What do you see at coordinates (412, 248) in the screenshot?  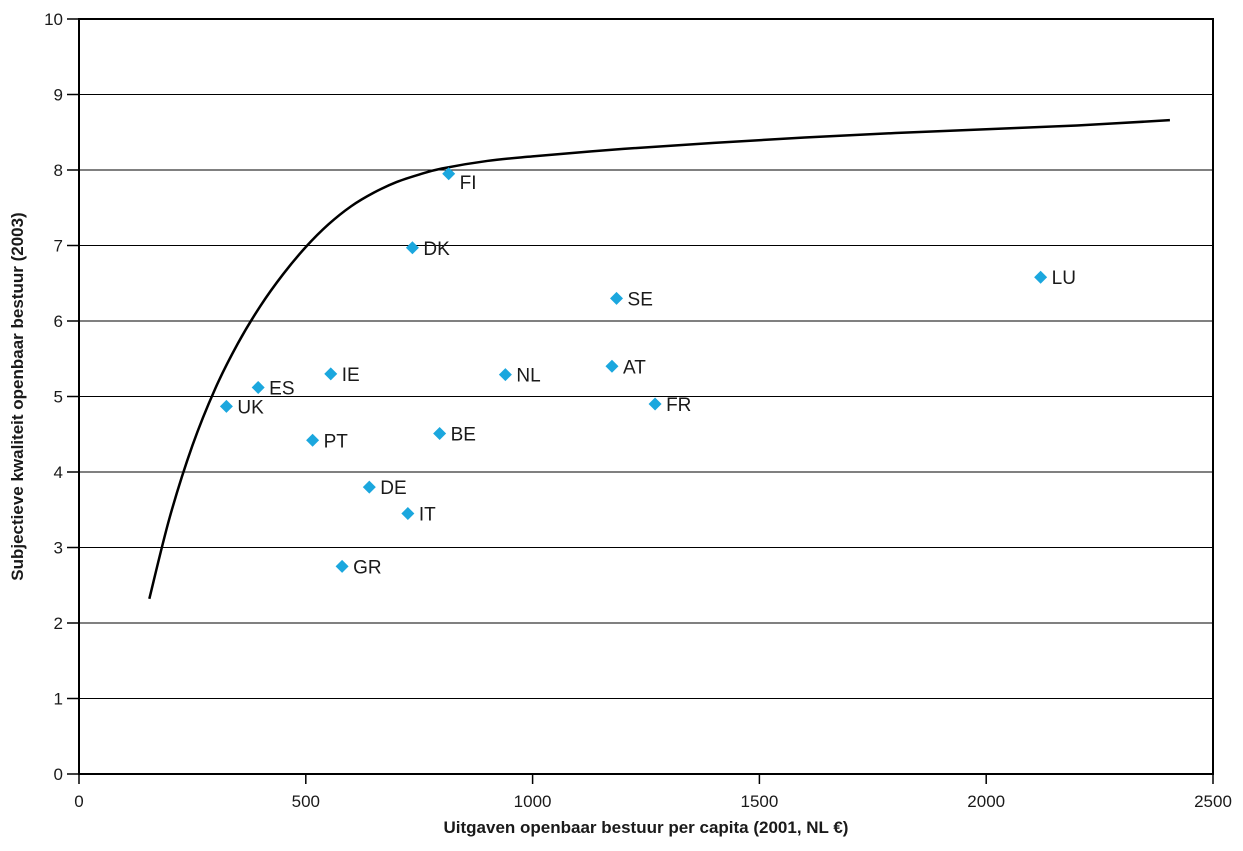 I see `data-point-dk` at bounding box center [412, 248].